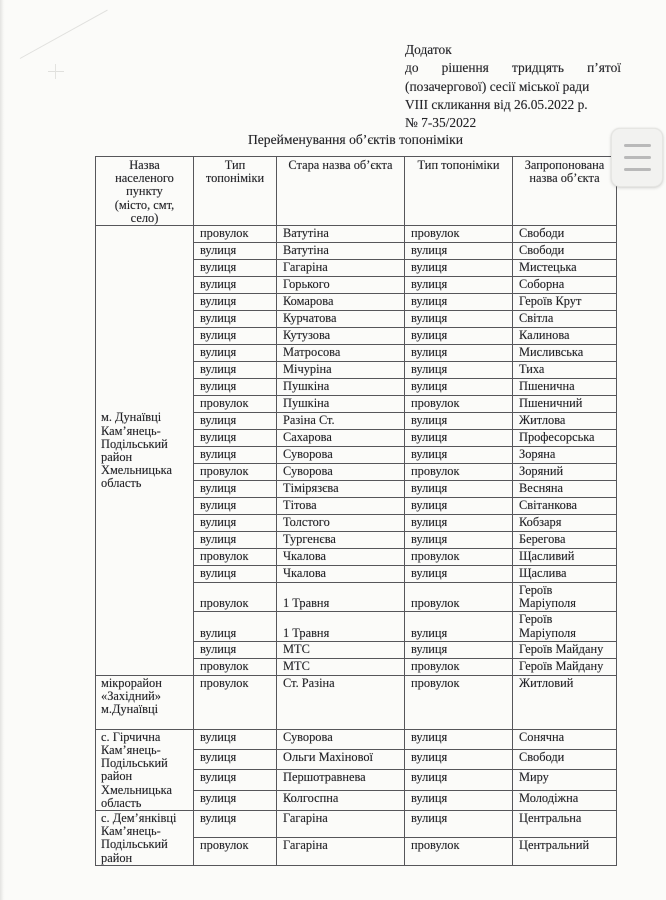 The image size is (666, 900). Describe the element at coordinates (340, 557) in the screenshot. I see `old-name-cell: Чкалова` at that location.